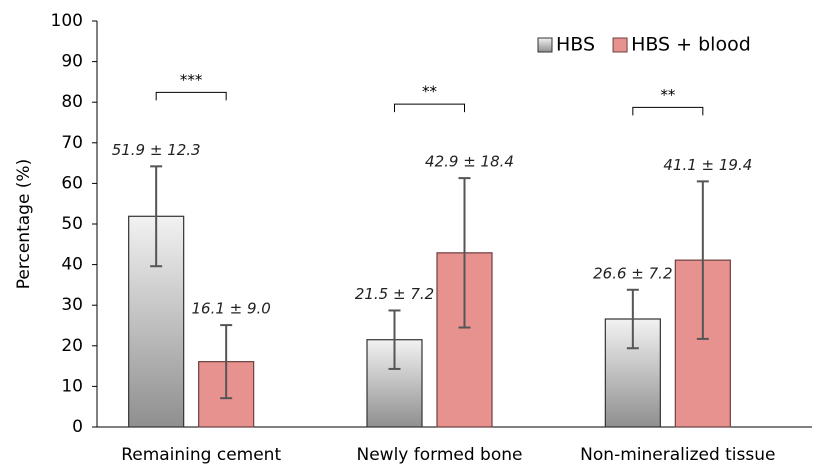 The width and height of the screenshot is (818, 470). What do you see at coordinates (67, 21) in the screenshot?
I see `y-tick-label: 100` at bounding box center [67, 21].